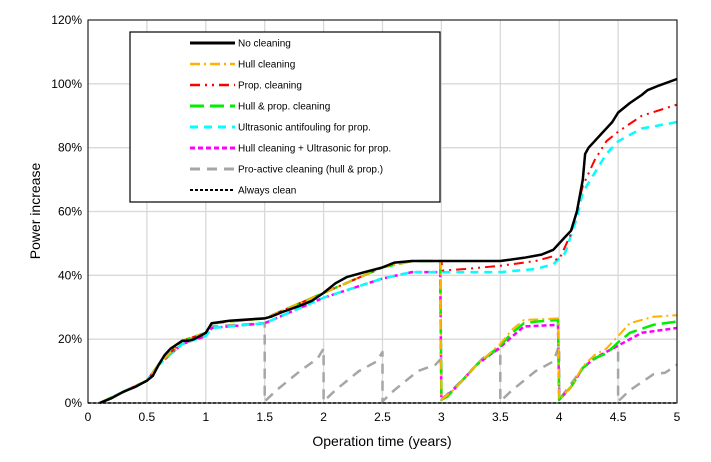  I want to click on x-tick-label: 3.5, so click(500, 417).